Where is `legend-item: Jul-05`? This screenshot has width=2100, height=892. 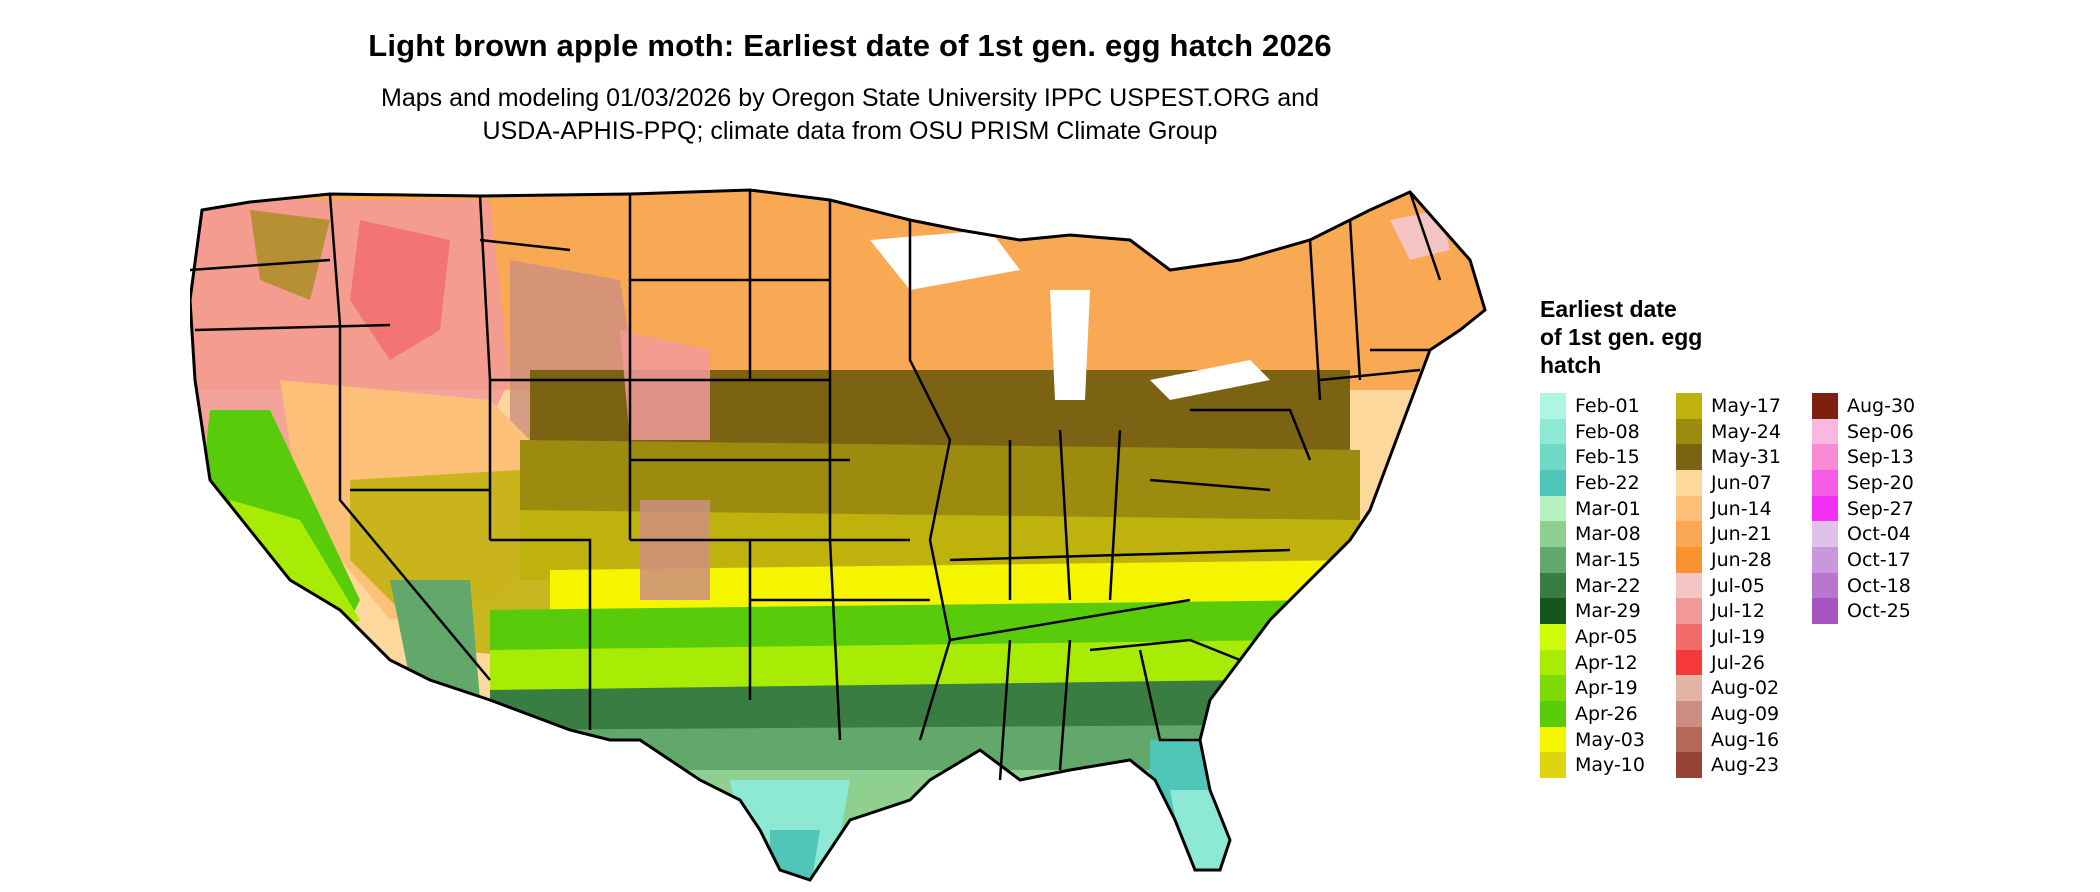 legend-item: Jul-05 is located at coordinates (1740, 585).